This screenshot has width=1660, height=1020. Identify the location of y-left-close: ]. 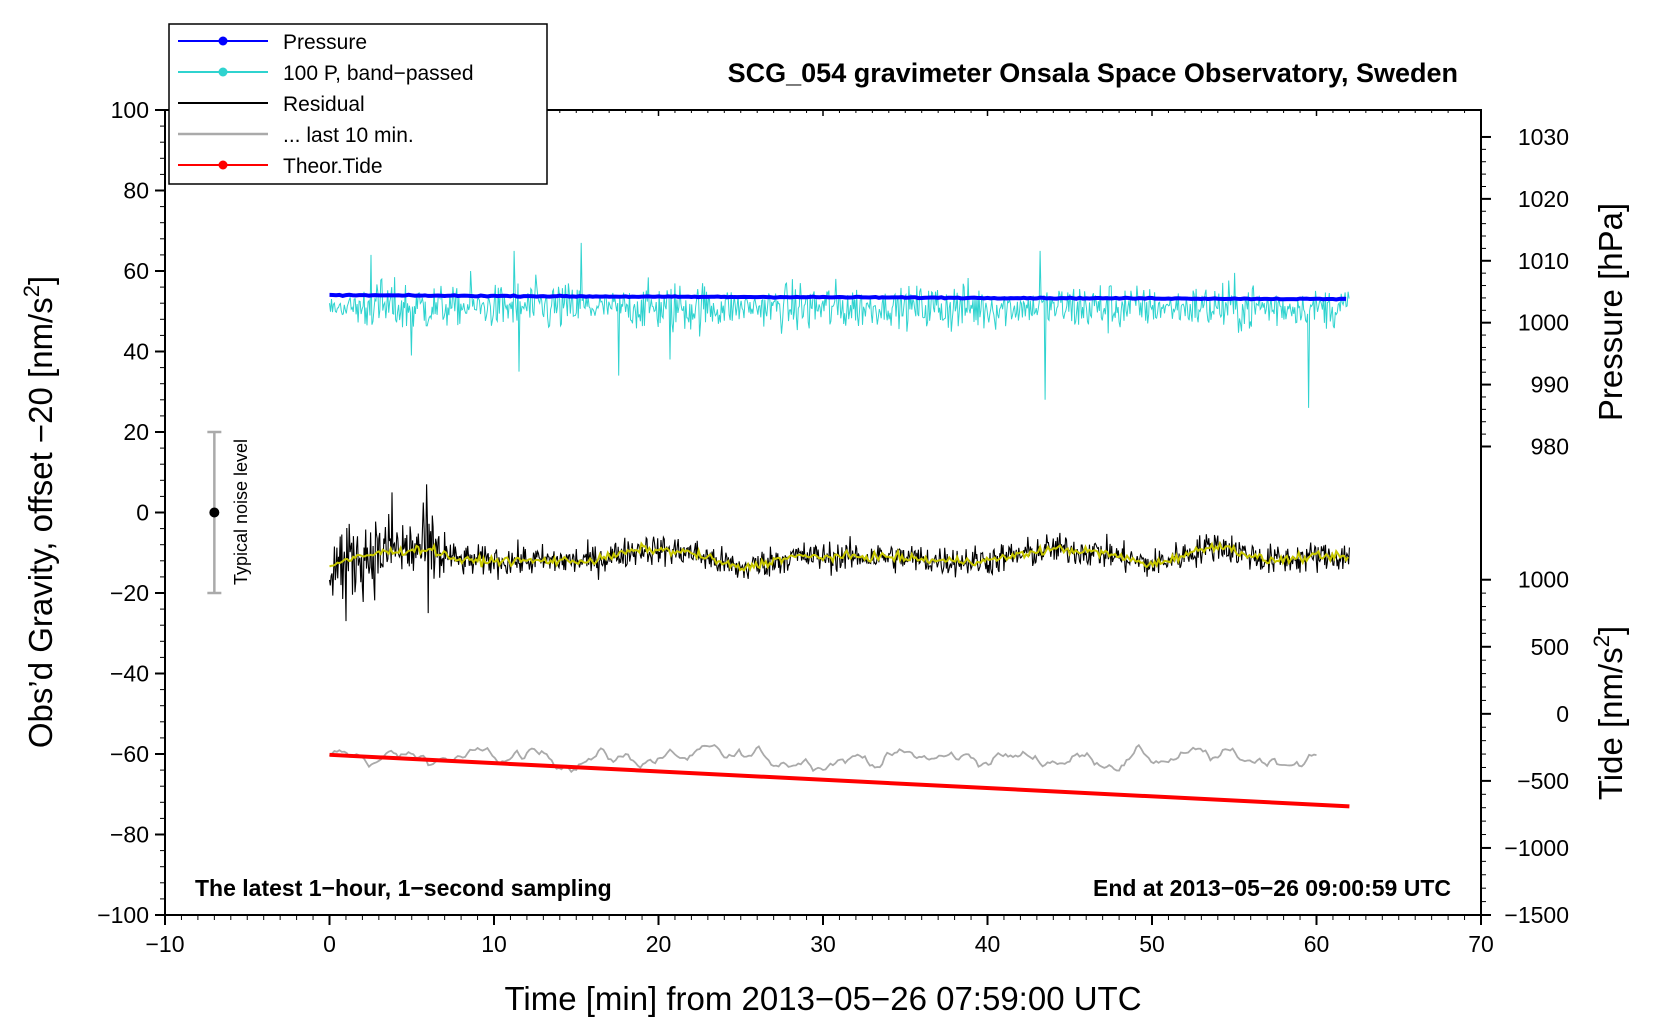
(40, 280).